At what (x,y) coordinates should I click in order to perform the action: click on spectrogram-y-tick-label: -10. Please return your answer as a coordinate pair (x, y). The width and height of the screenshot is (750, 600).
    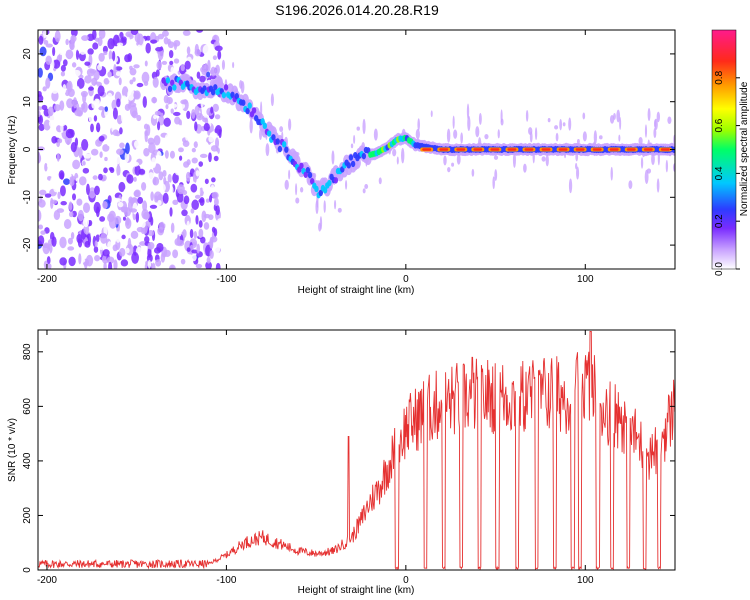
    Looking at the image, I should click on (27, 197).